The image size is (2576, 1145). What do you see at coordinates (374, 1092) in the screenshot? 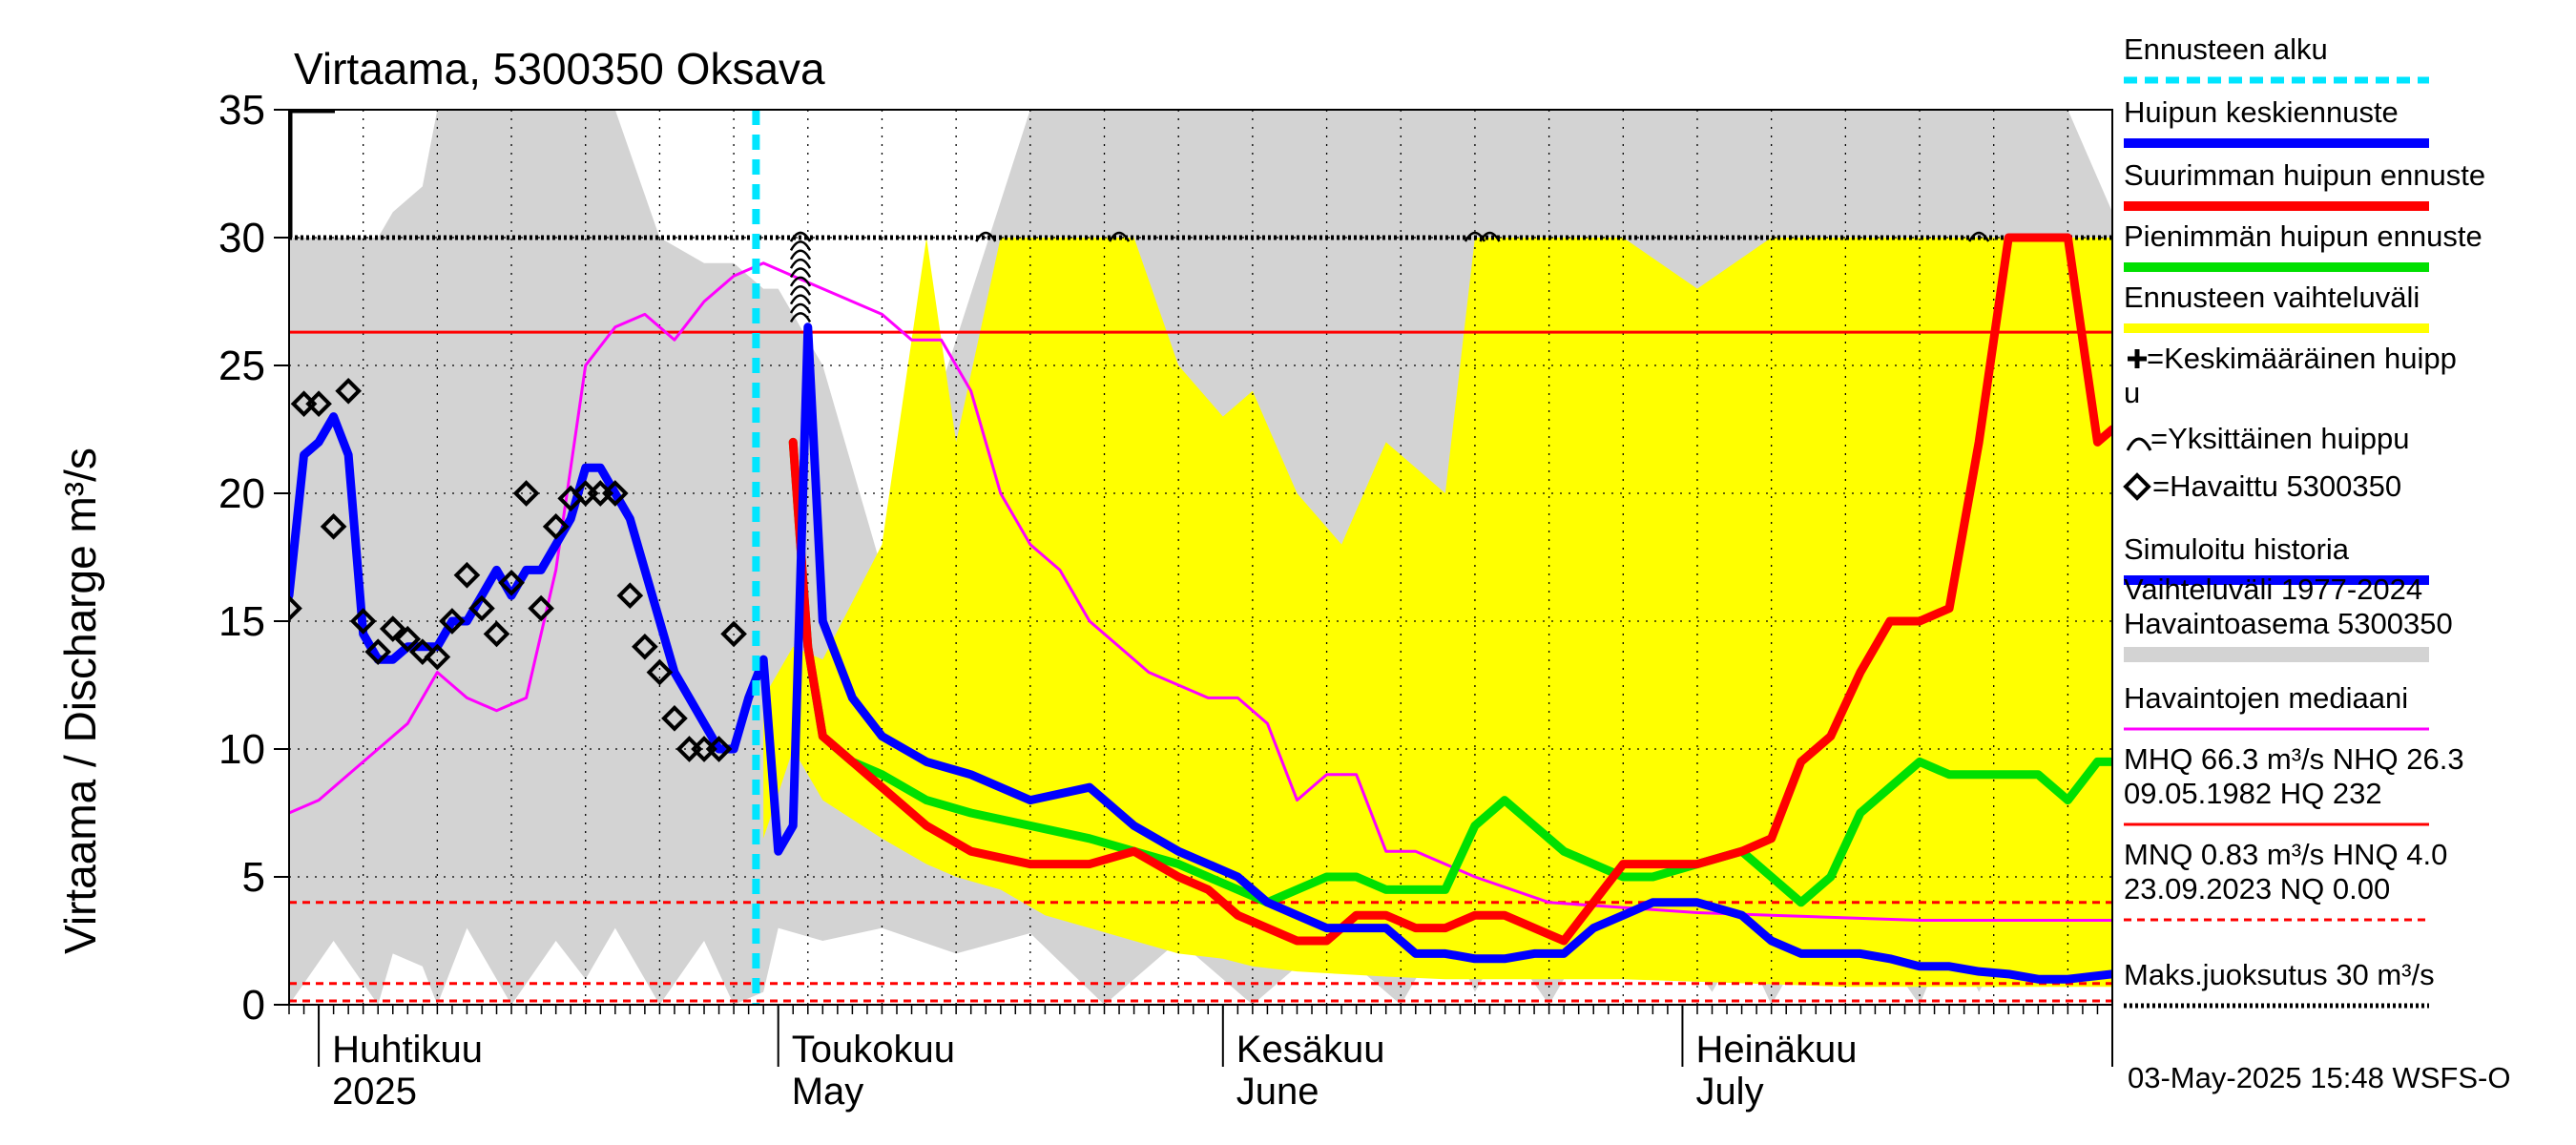
I see `month-sublabel: 2025` at bounding box center [374, 1092].